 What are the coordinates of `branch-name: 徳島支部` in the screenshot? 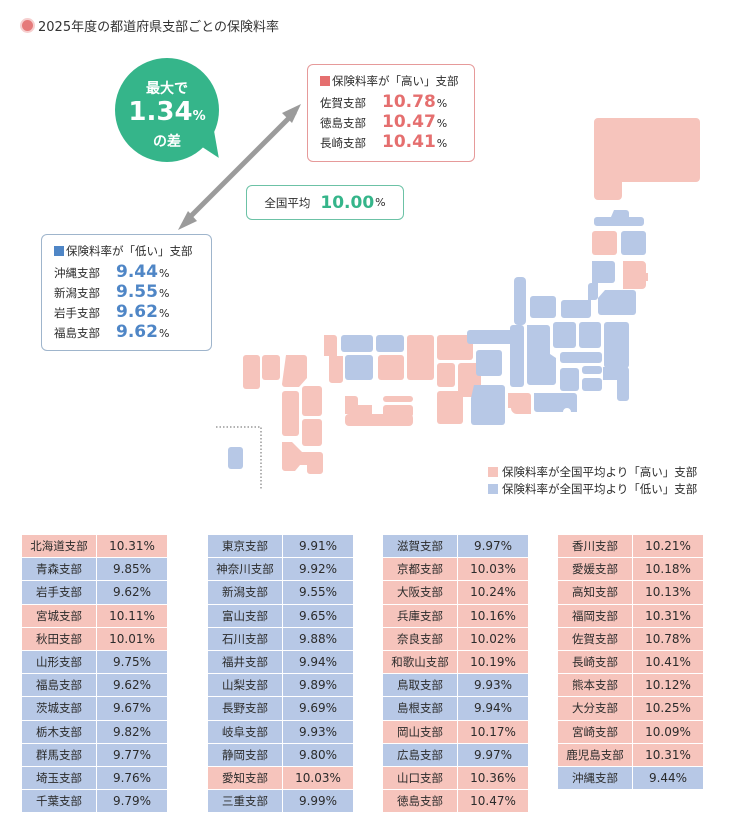 It's located at (420, 801).